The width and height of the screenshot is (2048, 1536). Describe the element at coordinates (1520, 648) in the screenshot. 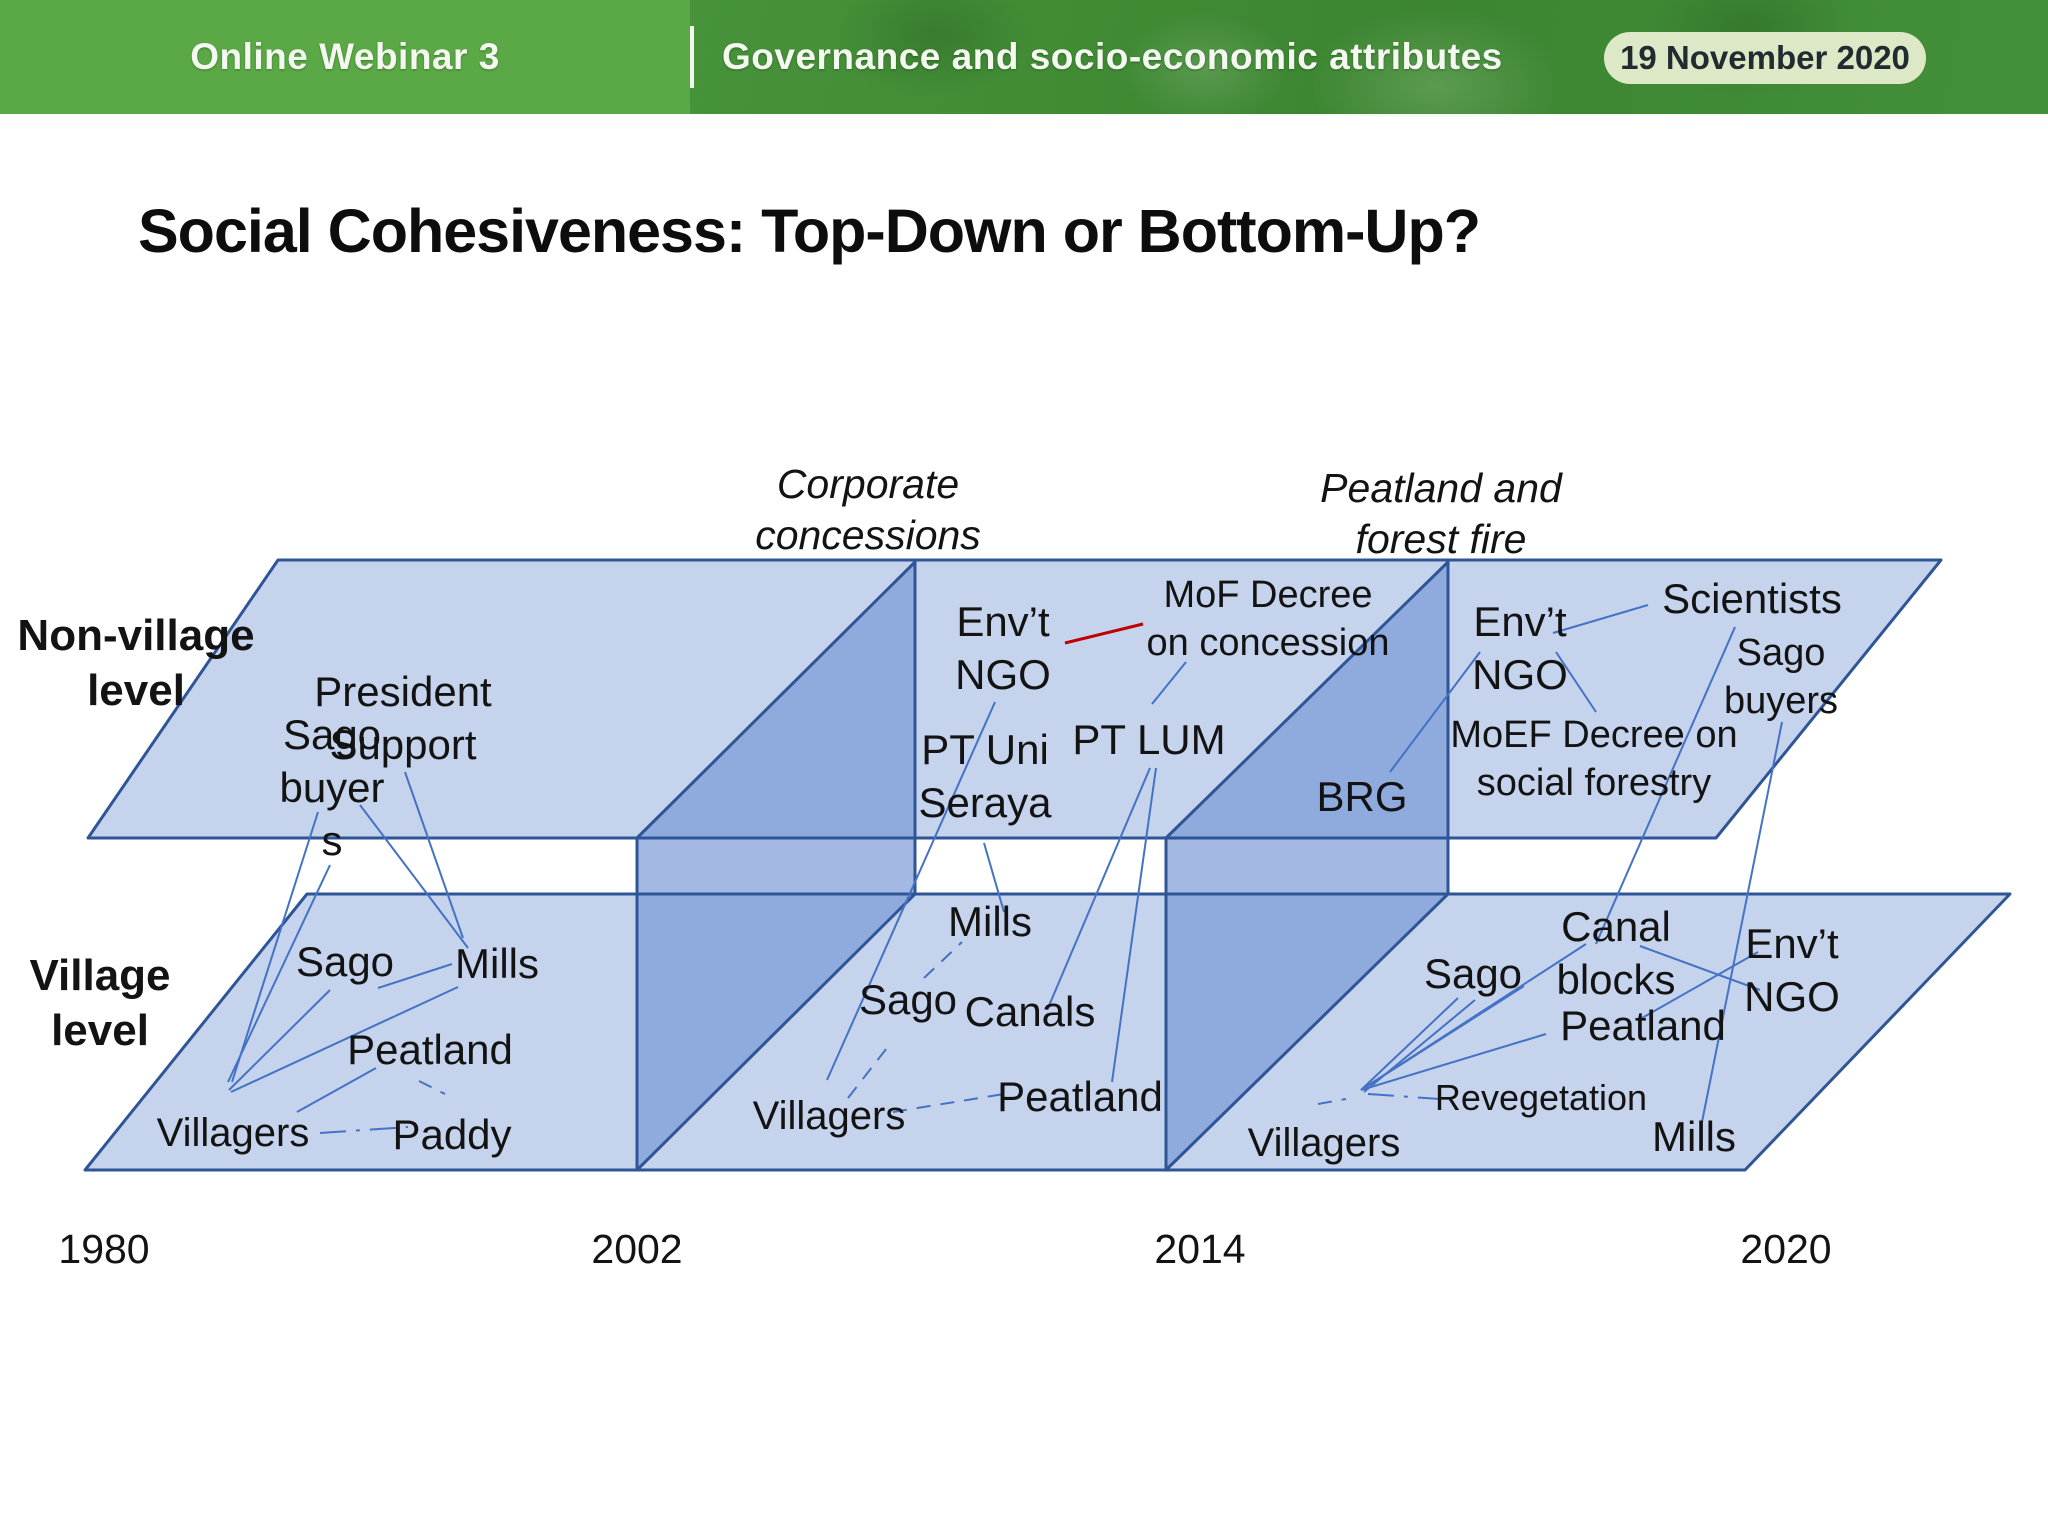

I see `node-envt-ngo-2014: Env’t NGO` at that location.